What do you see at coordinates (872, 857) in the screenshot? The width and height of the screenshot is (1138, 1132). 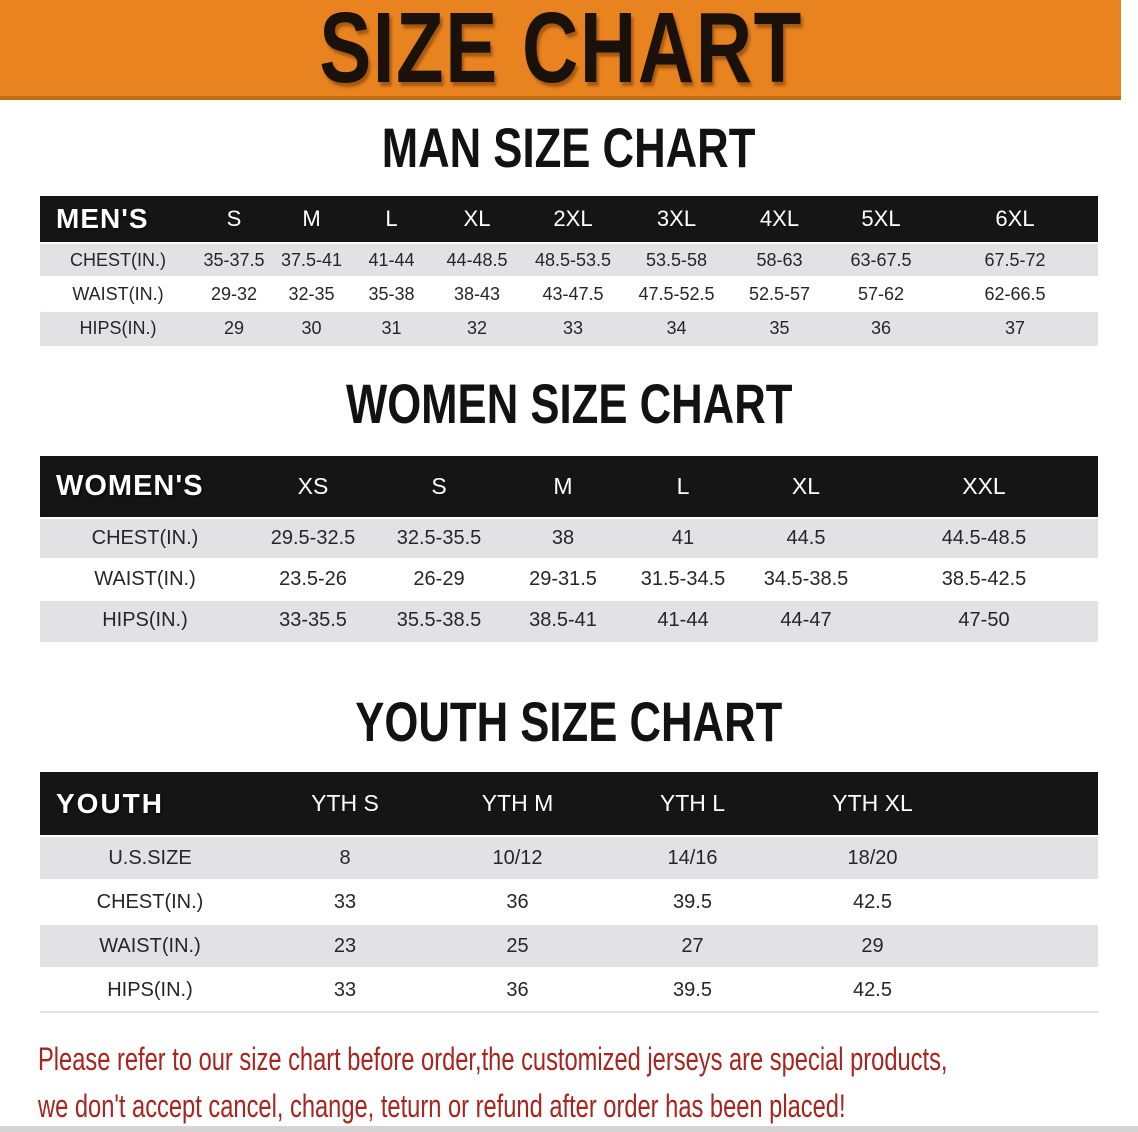 I see `size-value-cell: 18/20` at bounding box center [872, 857].